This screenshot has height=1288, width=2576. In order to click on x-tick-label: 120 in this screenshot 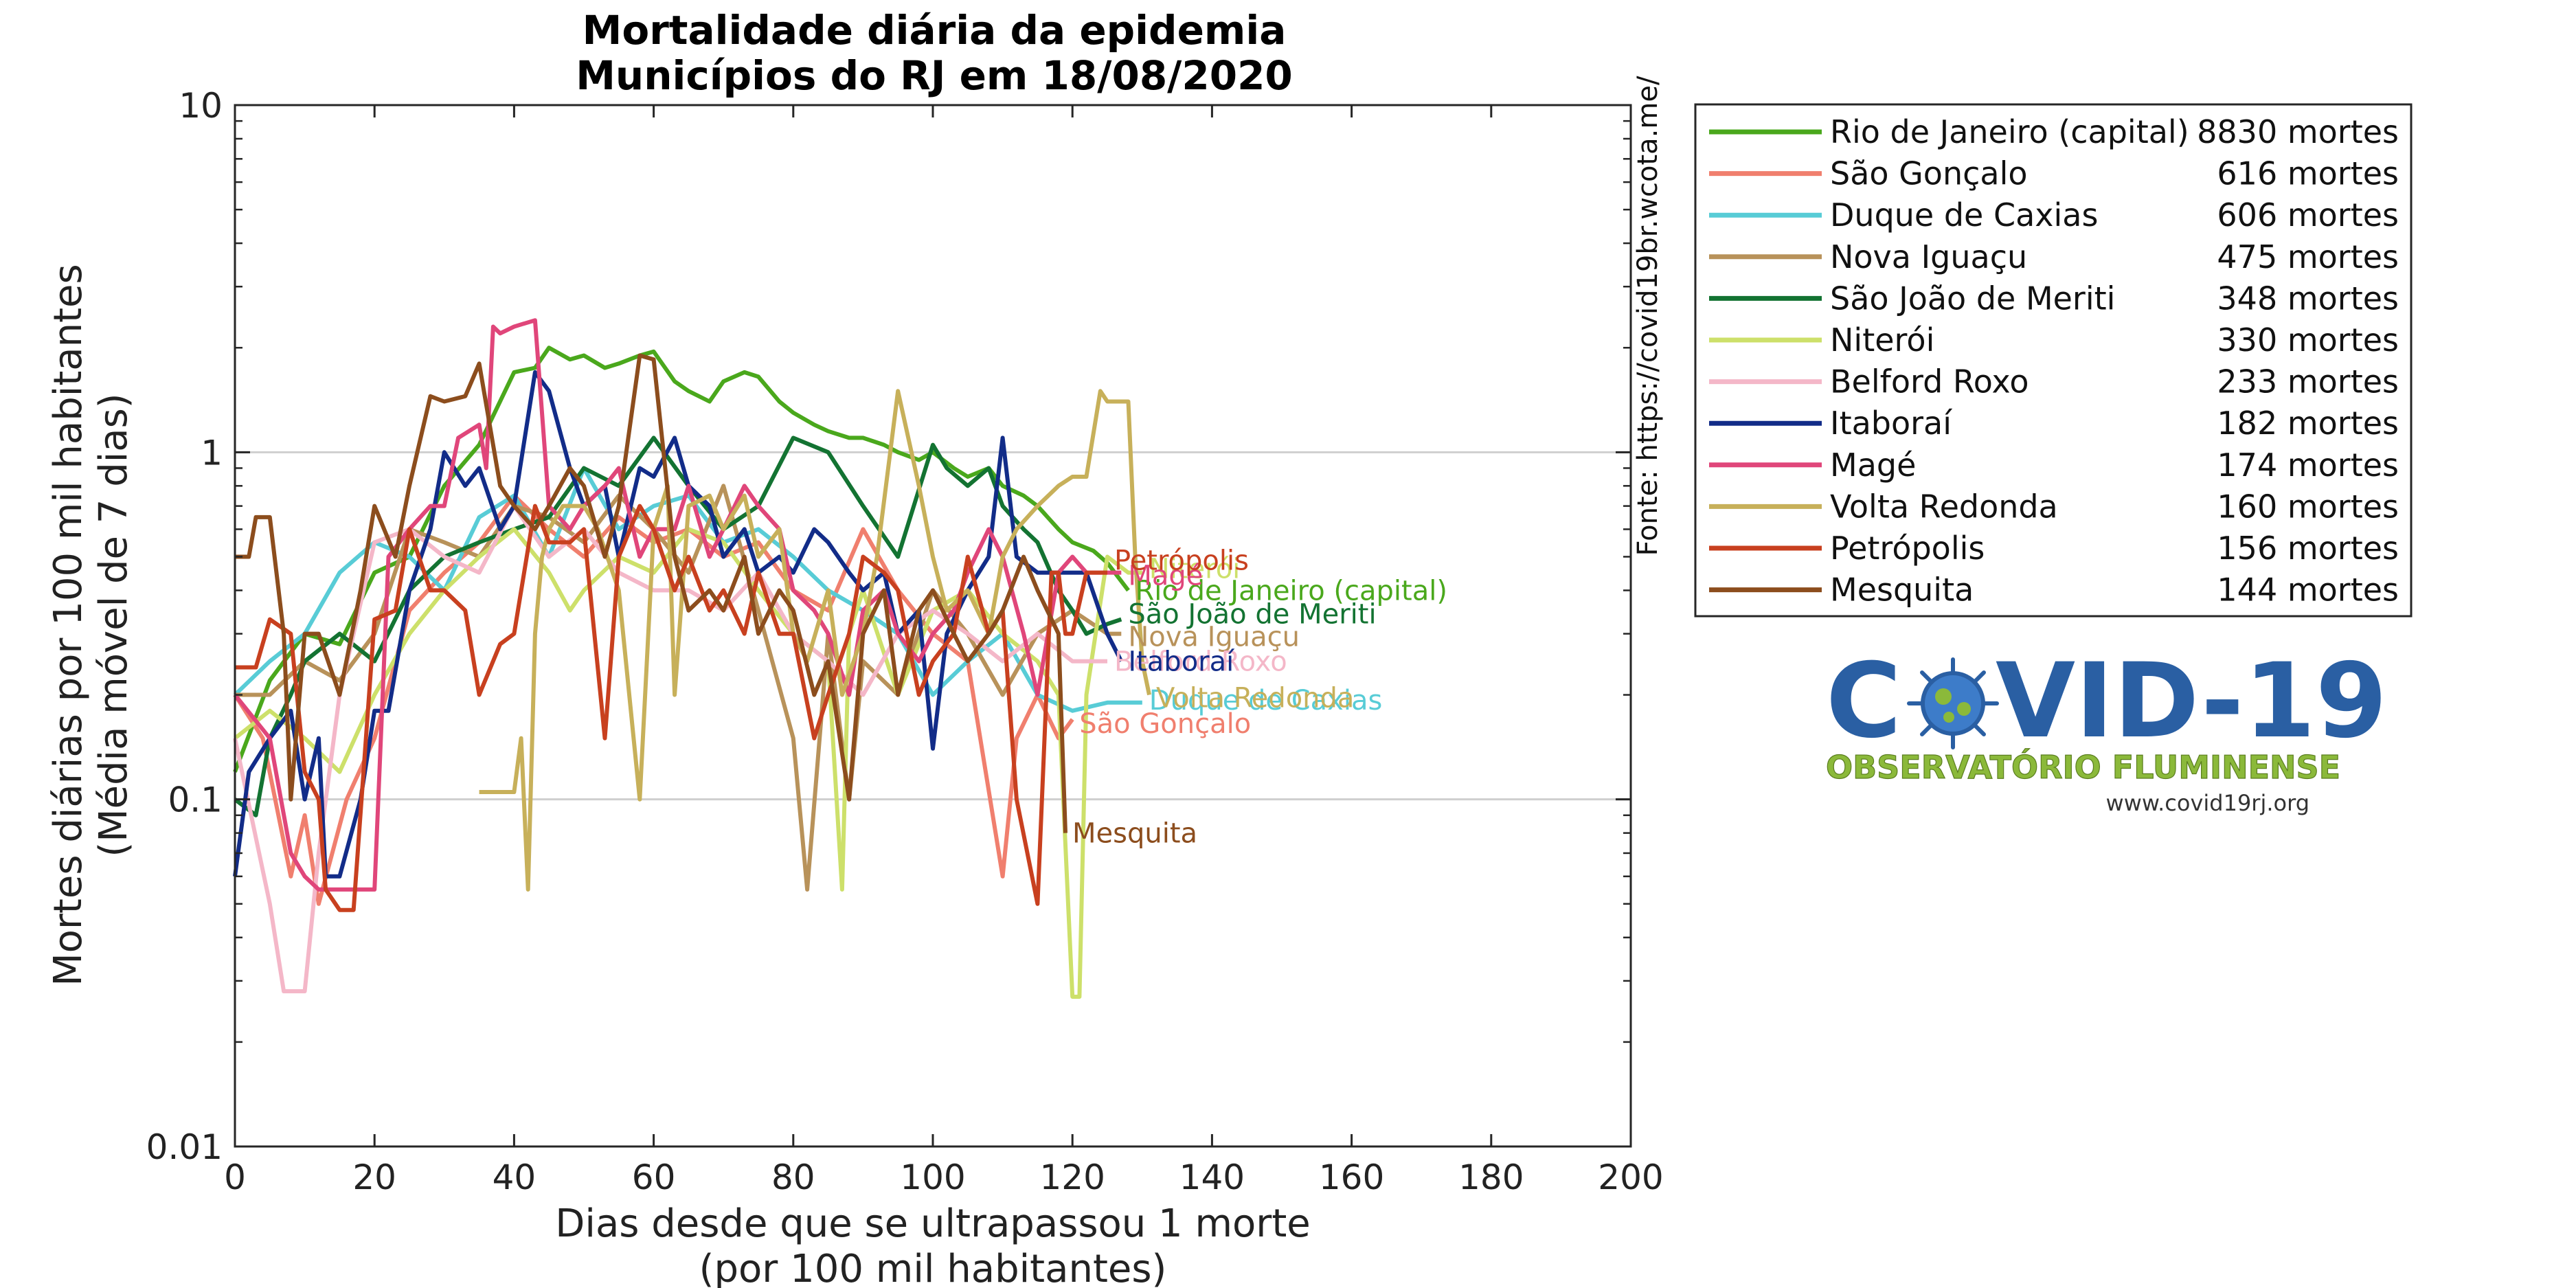, I will do `click(1072, 1177)`.